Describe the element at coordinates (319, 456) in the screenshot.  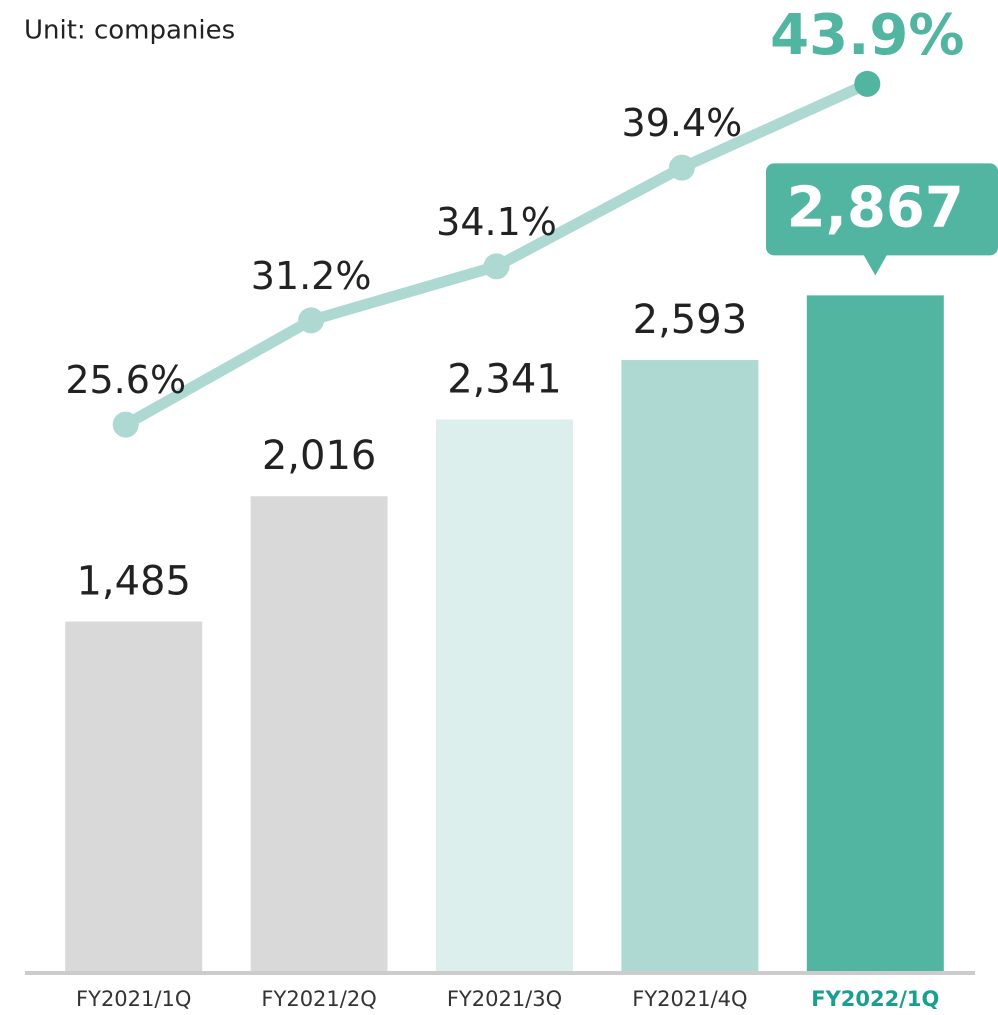
I see `bar-value-label: 2,016` at that location.